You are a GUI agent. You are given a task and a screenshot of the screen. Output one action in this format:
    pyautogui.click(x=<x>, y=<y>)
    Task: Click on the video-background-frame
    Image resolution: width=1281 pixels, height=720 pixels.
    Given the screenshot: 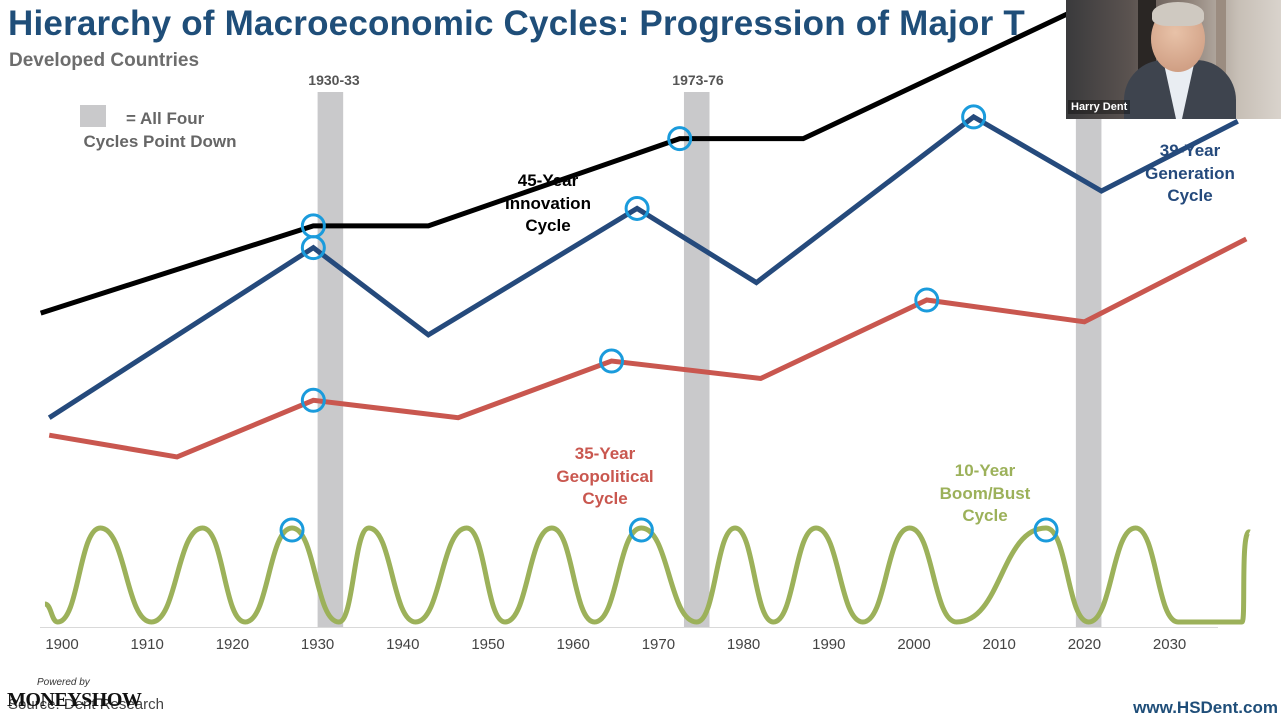 What is the action you would take?
    pyautogui.click(x=1221, y=59)
    